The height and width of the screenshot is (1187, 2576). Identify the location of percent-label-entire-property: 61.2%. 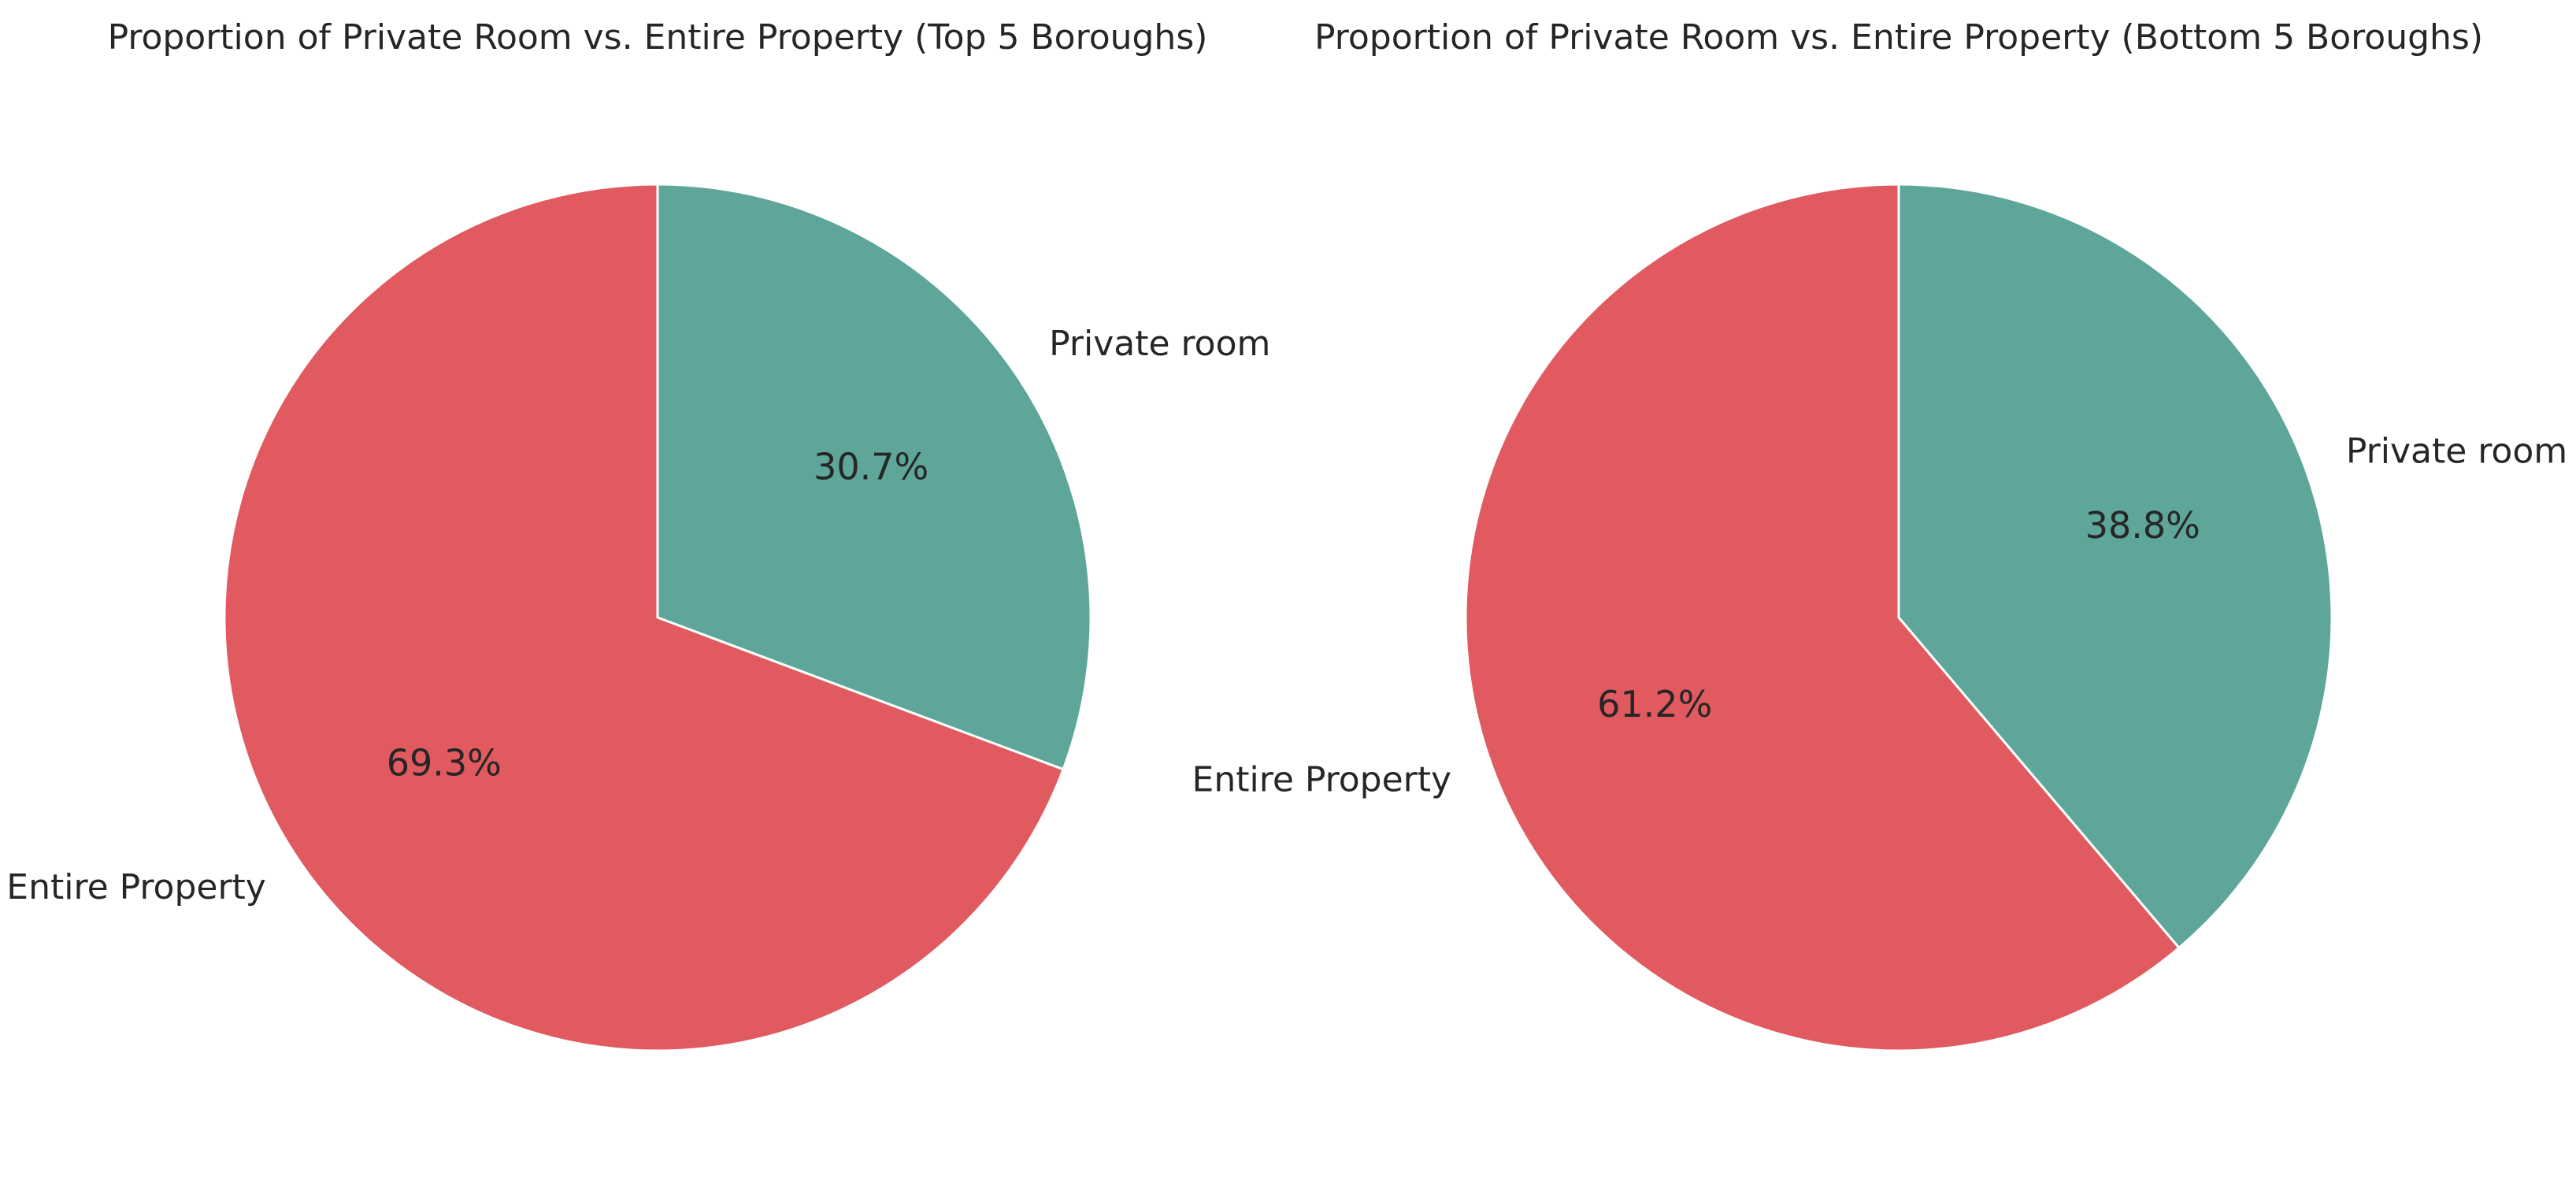
(1654, 704).